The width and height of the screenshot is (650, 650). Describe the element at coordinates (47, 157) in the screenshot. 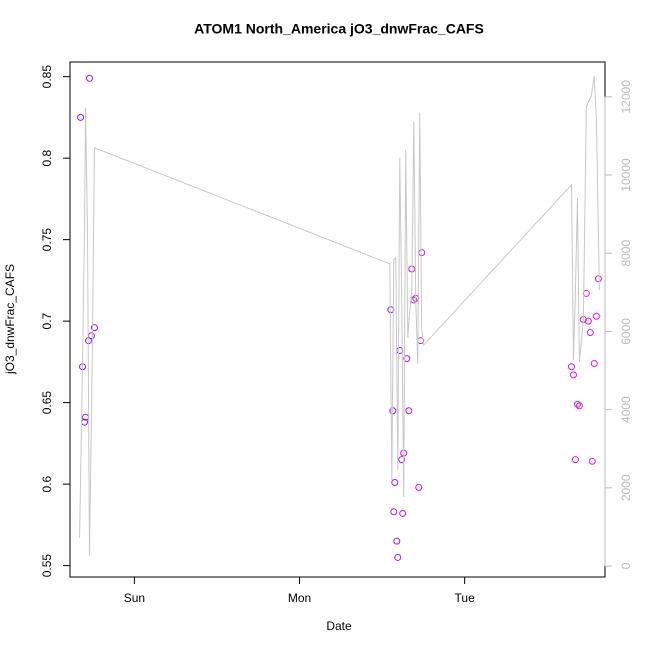

I see `y-tick-label: 0.8` at that location.